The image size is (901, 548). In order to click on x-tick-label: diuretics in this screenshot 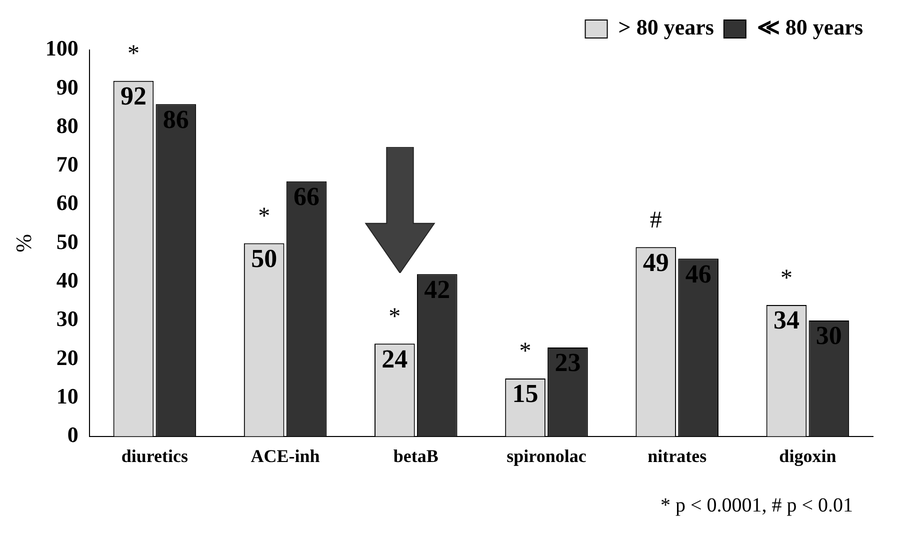, I will do `click(154, 456)`.